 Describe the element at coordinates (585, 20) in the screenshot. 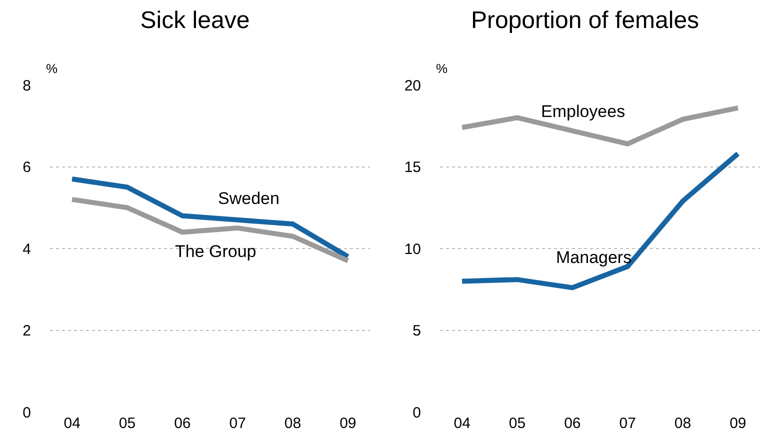

I see `chart-title: Proportion of females` at that location.